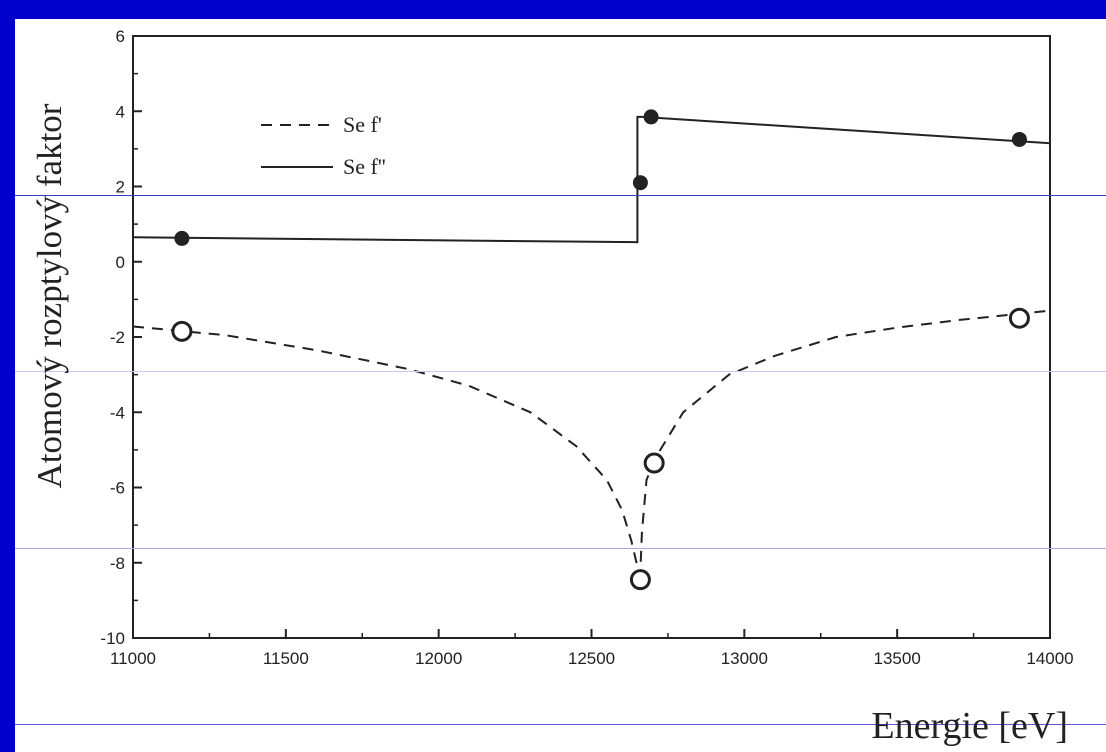 The width and height of the screenshot is (1106, 752). Describe the element at coordinates (117, 563) in the screenshot. I see `y-tick-label: -8` at that location.